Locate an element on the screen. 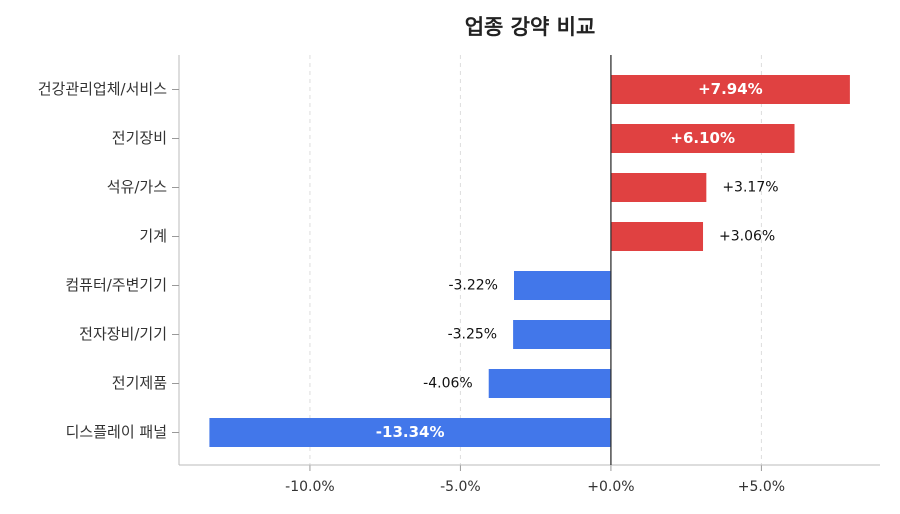 The image size is (900, 514). x-tick-label: +0.0% is located at coordinates (610, 487).